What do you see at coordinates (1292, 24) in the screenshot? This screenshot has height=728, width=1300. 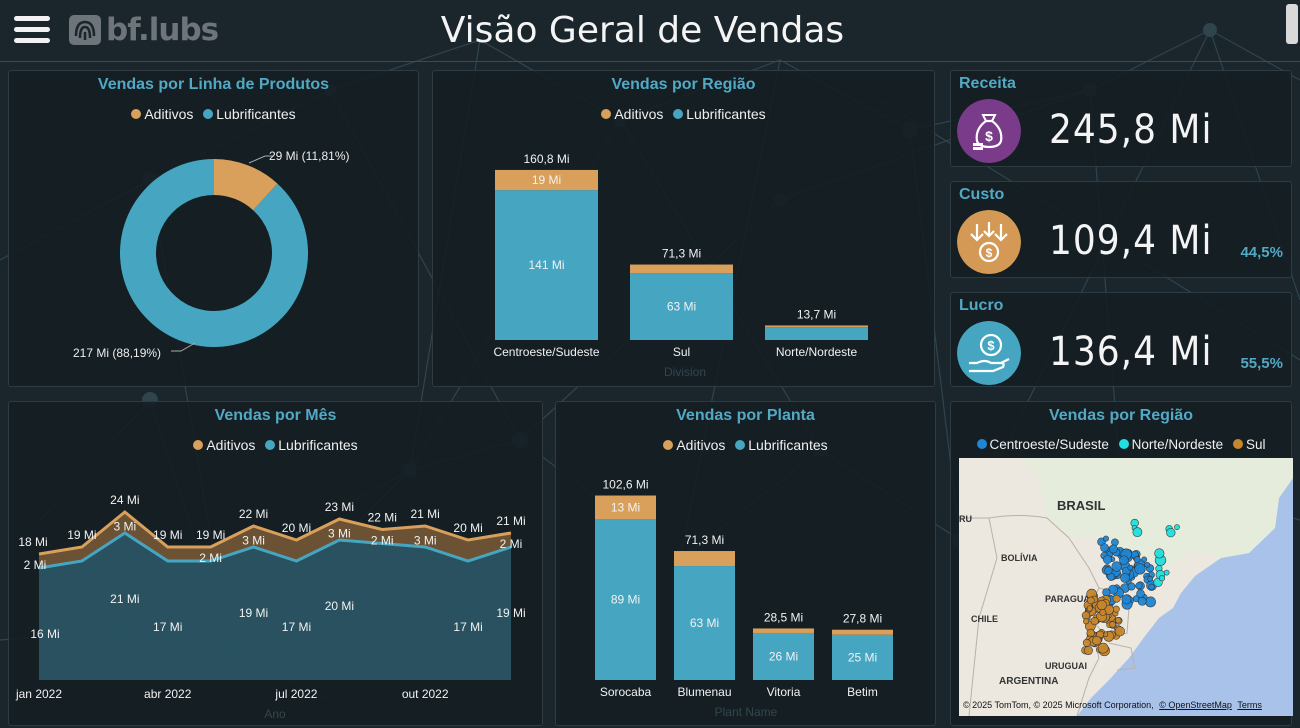 I see `scrollbar-thumb` at bounding box center [1292, 24].